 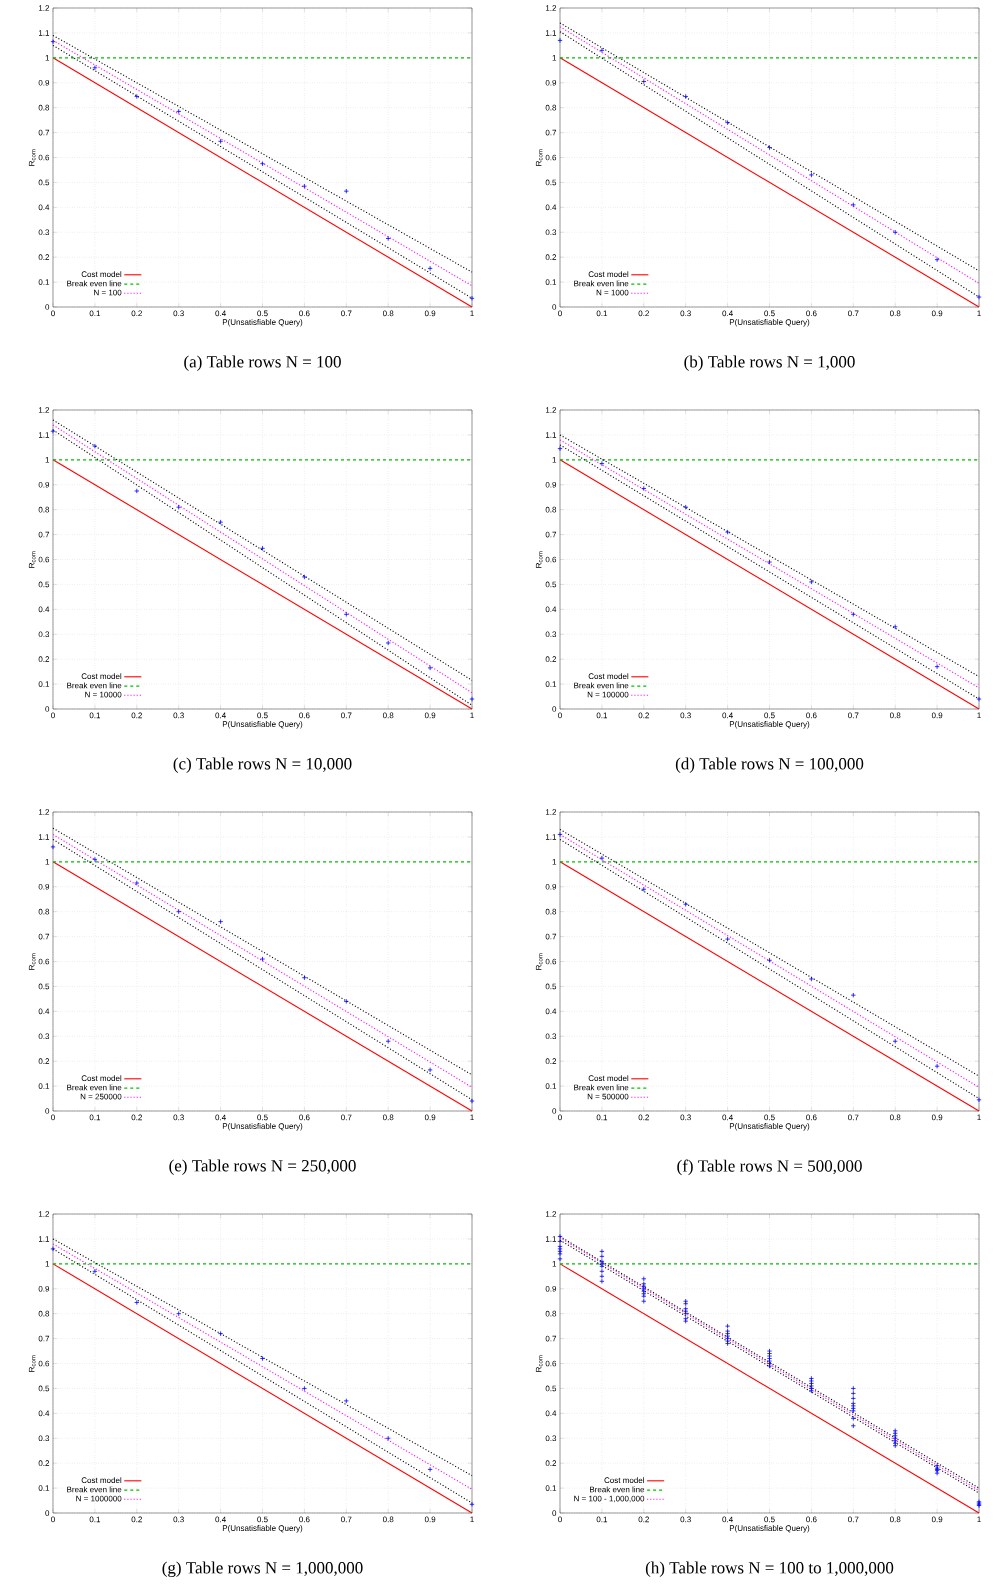 What do you see at coordinates (551, 1288) in the screenshot?
I see `y-tick-label: 0.9` at bounding box center [551, 1288].